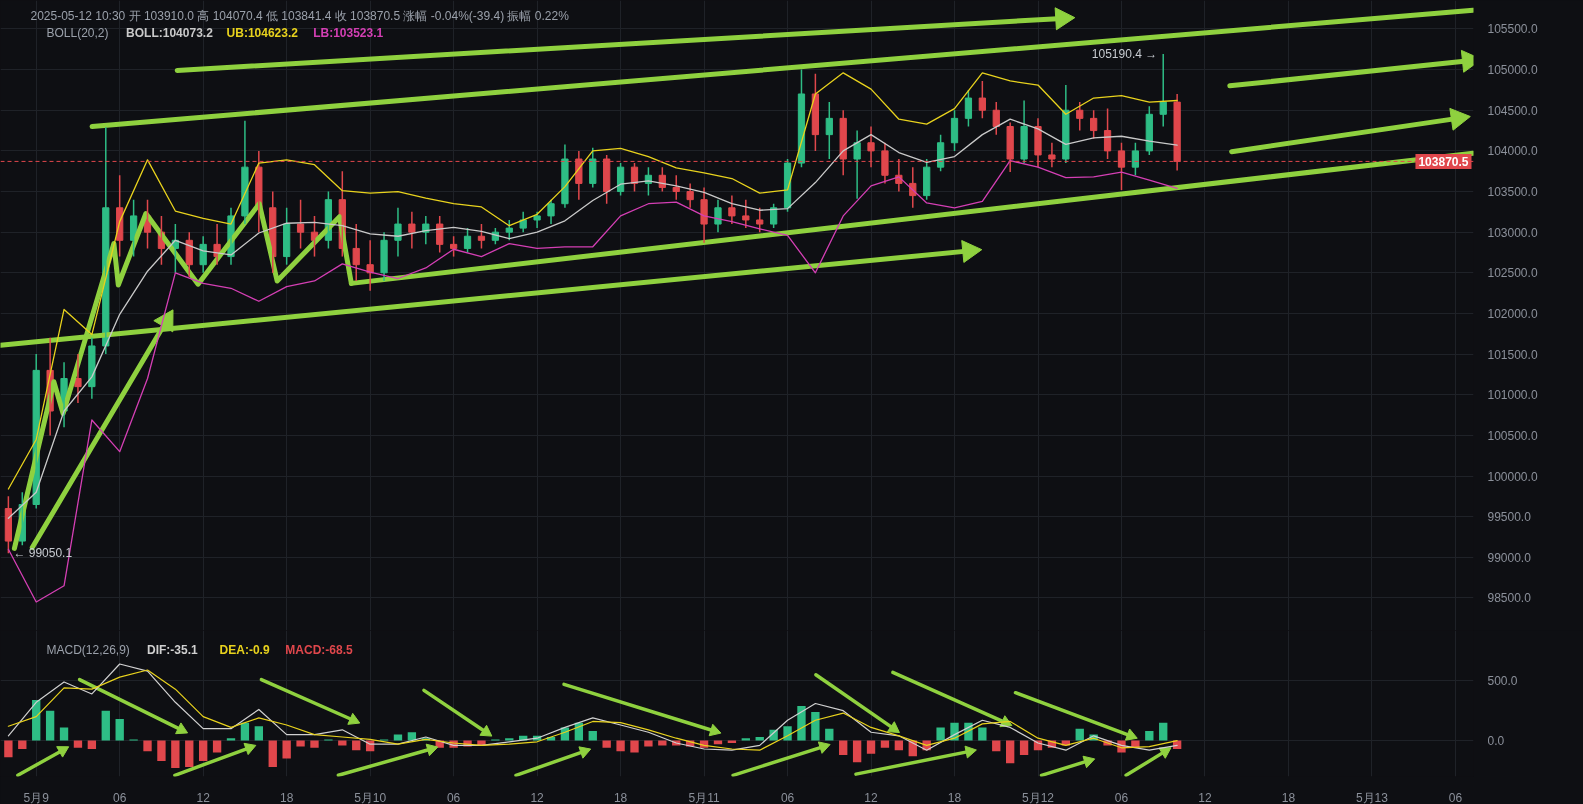 This screenshot has height=804, width=1583. What do you see at coordinates (1443, 161) in the screenshot?
I see `ref-line-label: 103870.5` at bounding box center [1443, 161].